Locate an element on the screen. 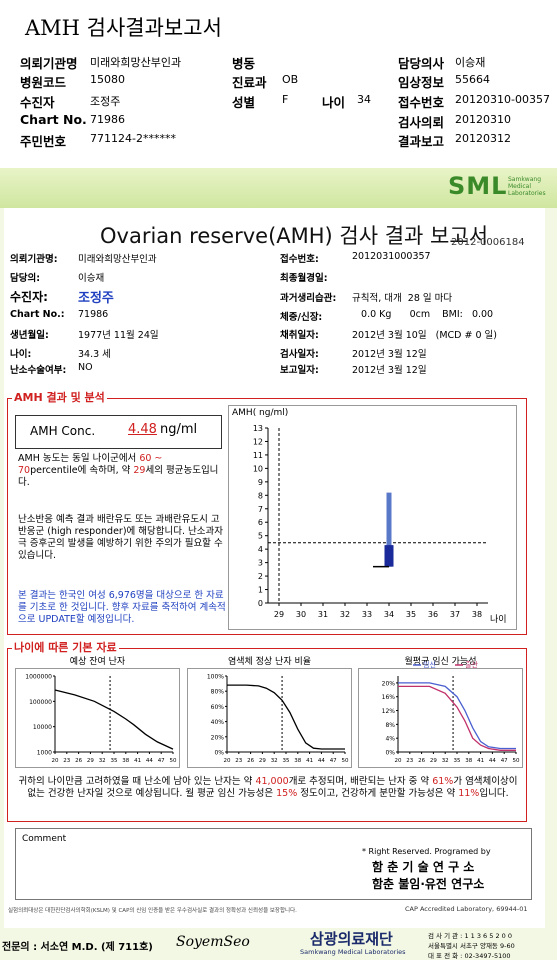 Image resolution: width=557 pixels, height=960 pixels. patient-label: 나이: is located at coordinates (21, 354).